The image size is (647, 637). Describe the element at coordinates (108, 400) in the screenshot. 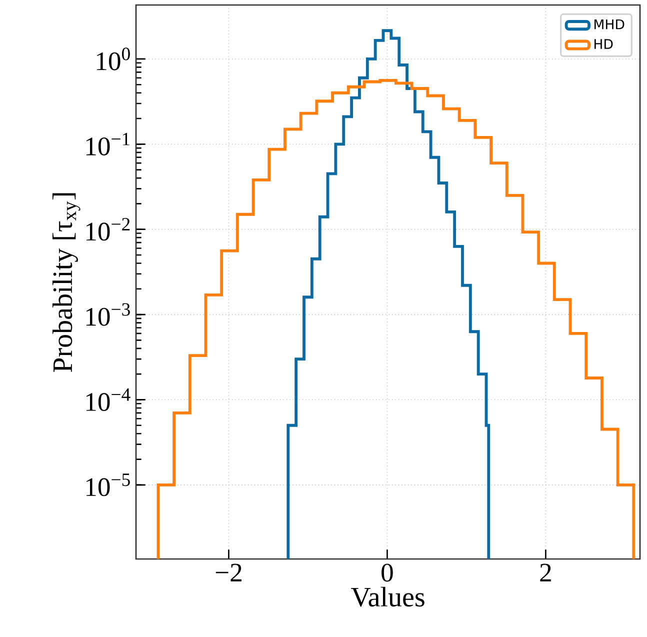

I see `y-tick-label: 10$^{−4}$` at that location.